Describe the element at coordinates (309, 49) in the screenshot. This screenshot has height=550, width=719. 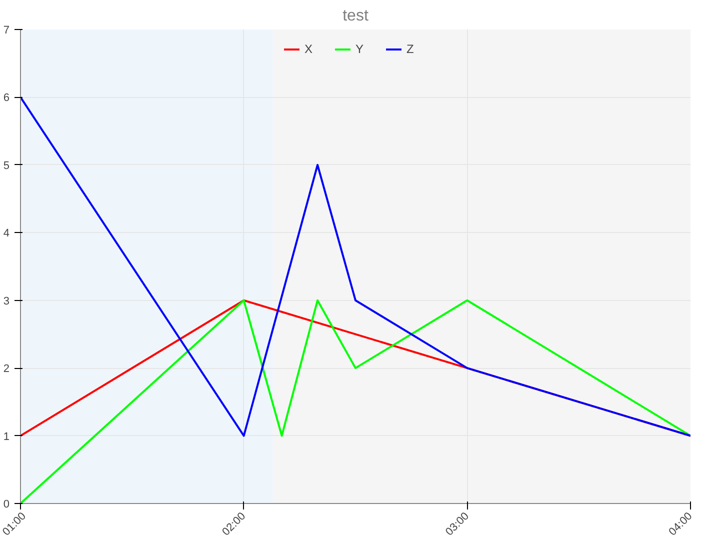
I see `legend-label: X` at that location.